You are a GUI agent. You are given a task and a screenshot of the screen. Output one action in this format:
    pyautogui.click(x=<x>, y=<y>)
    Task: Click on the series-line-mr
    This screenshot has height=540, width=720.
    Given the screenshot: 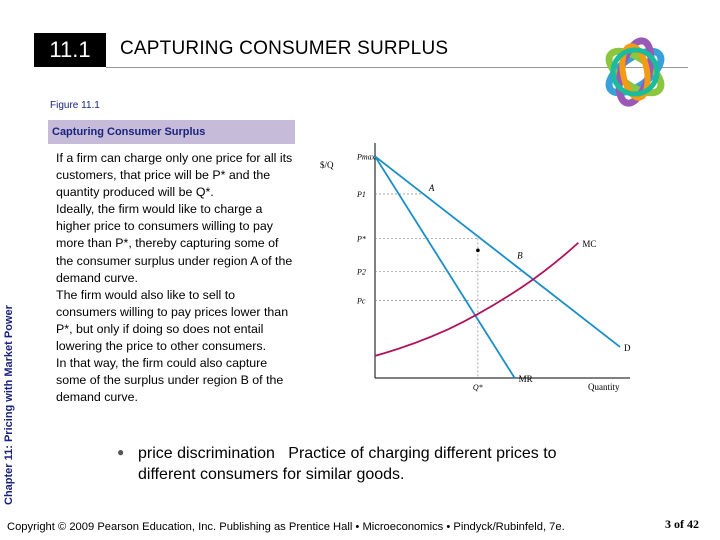 What is the action you would take?
    pyautogui.click(x=445, y=267)
    